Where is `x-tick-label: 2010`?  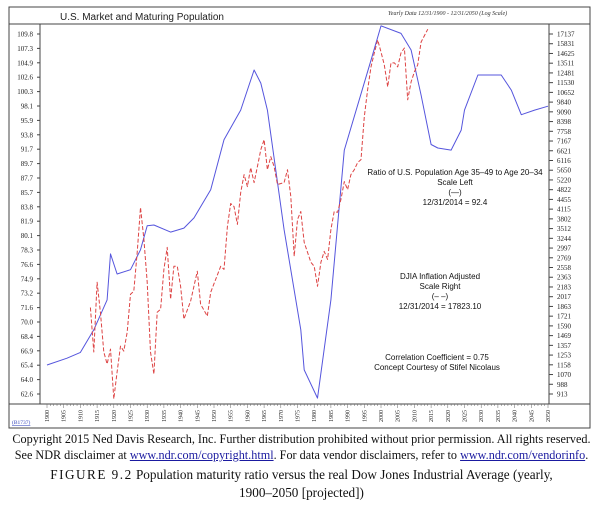 x-tick-label: 2010 is located at coordinates (415, 416).